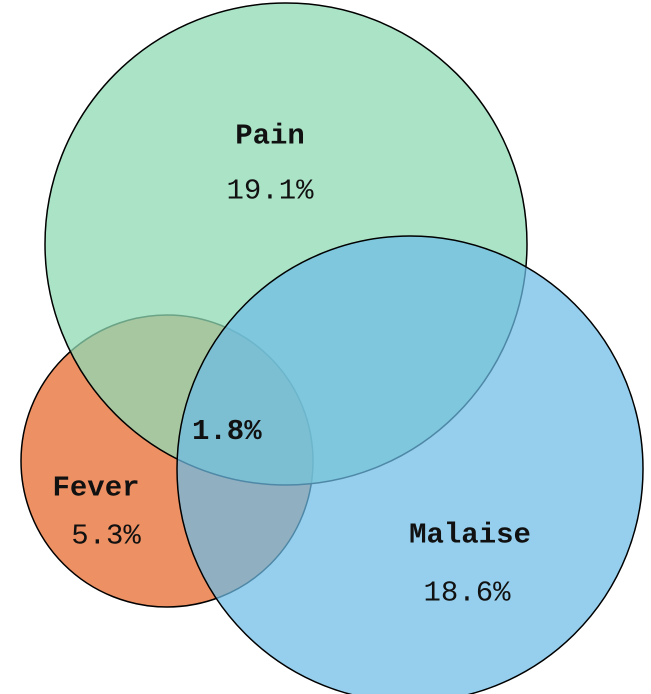  What do you see at coordinates (227, 431) in the screenshot?
I see `intersection-label: 1.8%` at bounding box center [227, 431].